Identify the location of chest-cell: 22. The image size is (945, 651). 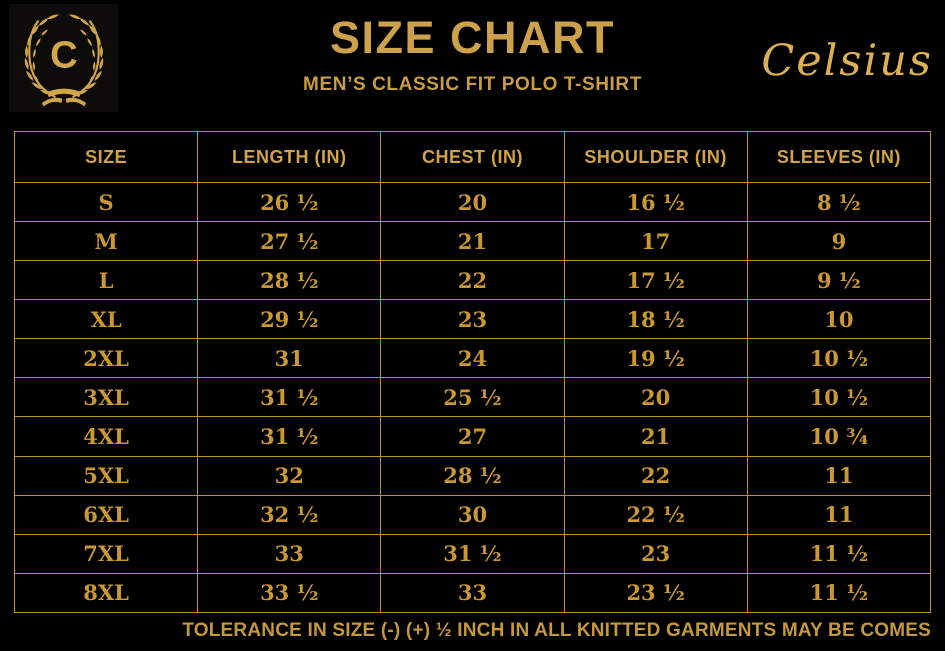
(472, 280).